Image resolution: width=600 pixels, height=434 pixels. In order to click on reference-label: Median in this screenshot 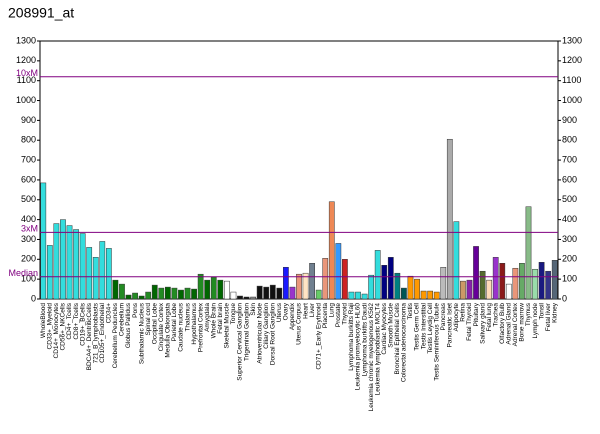, I will do `click(23, 273)`.